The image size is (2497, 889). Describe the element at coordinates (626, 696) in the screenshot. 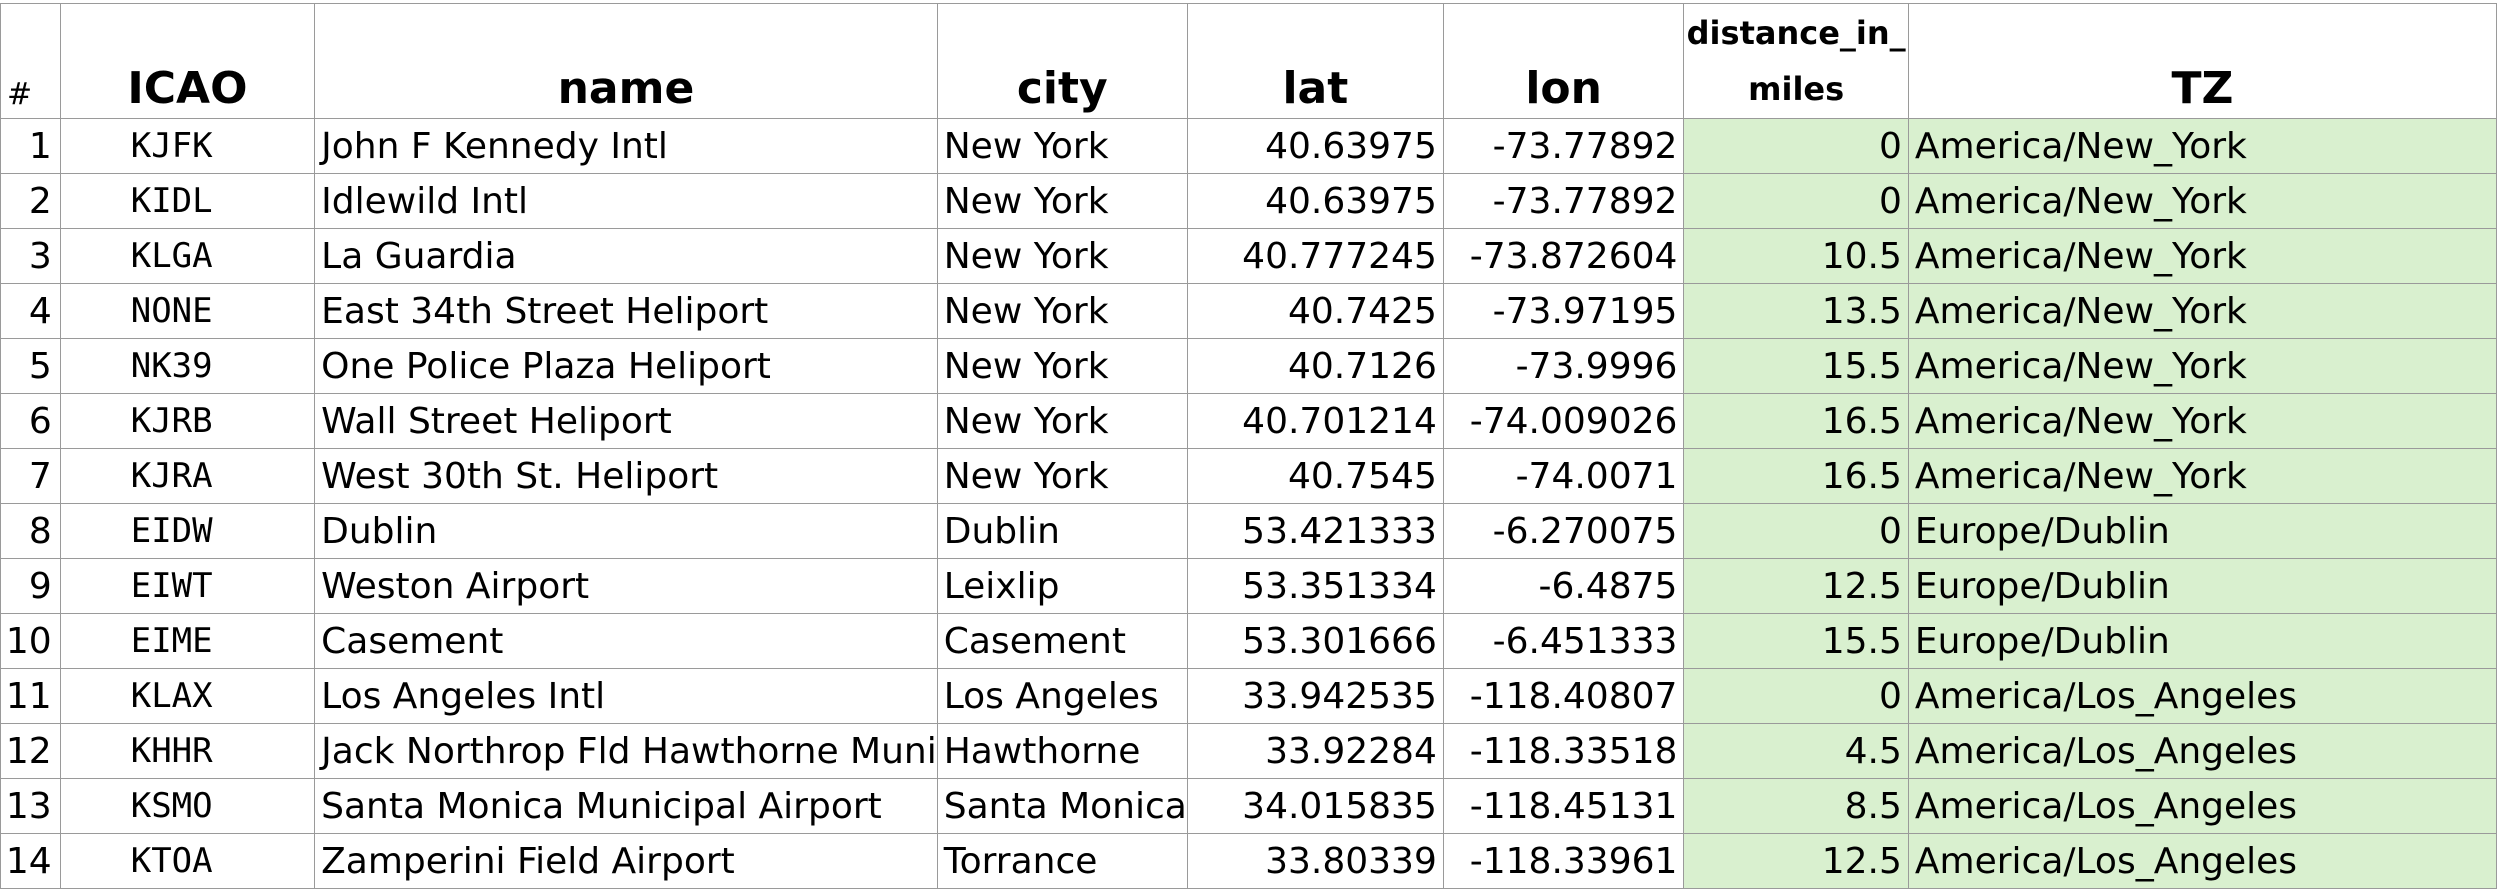

I see `name-cell: Los Angeles Intl` at that location.